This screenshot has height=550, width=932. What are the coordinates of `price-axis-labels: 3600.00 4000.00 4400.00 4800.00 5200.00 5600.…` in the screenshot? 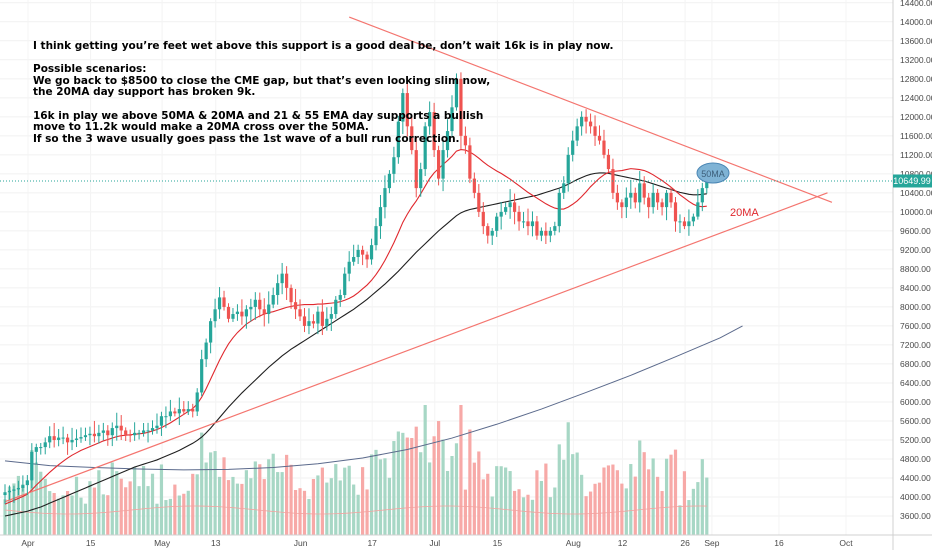 It's located at (916, 260).